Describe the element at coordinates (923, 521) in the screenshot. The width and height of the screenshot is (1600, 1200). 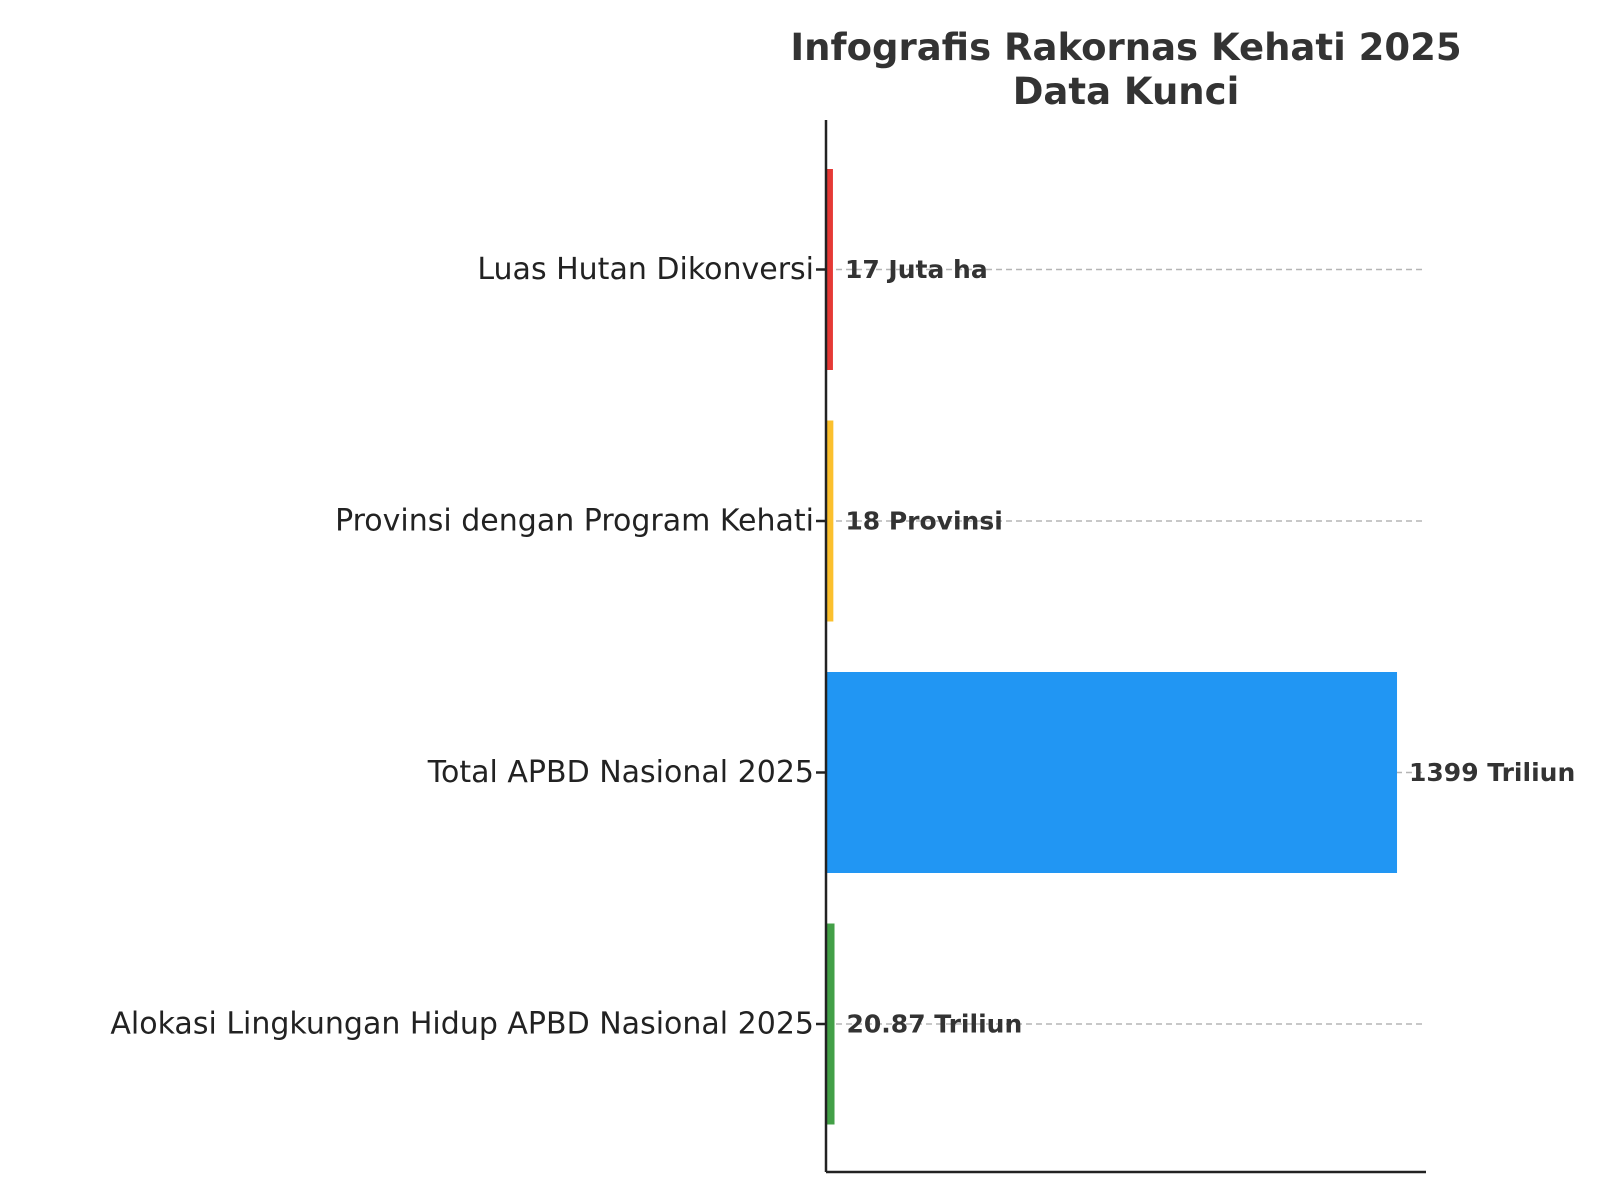
I see `data-label: 18 Provinsi` at that location.